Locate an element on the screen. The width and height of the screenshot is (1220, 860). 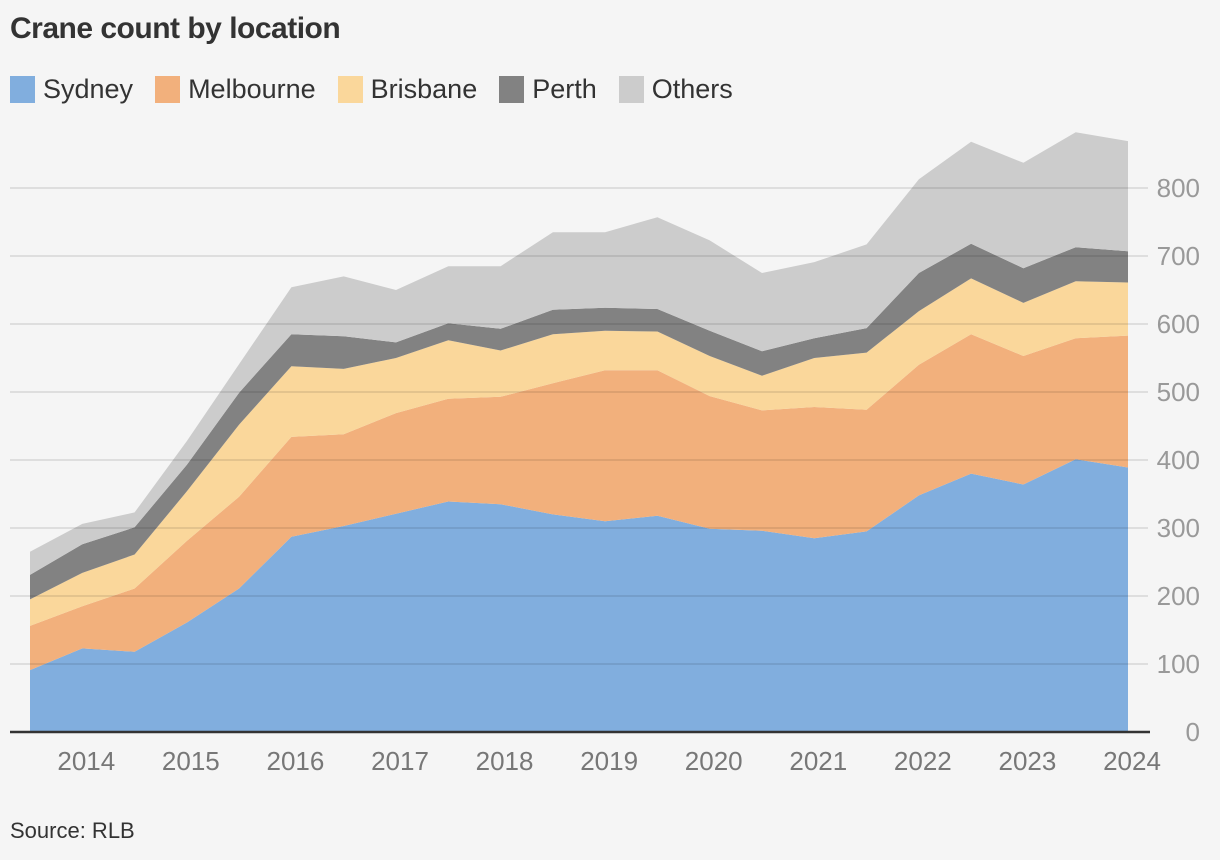
y-tick-label: 100 is located at coordinates (1178, 664).